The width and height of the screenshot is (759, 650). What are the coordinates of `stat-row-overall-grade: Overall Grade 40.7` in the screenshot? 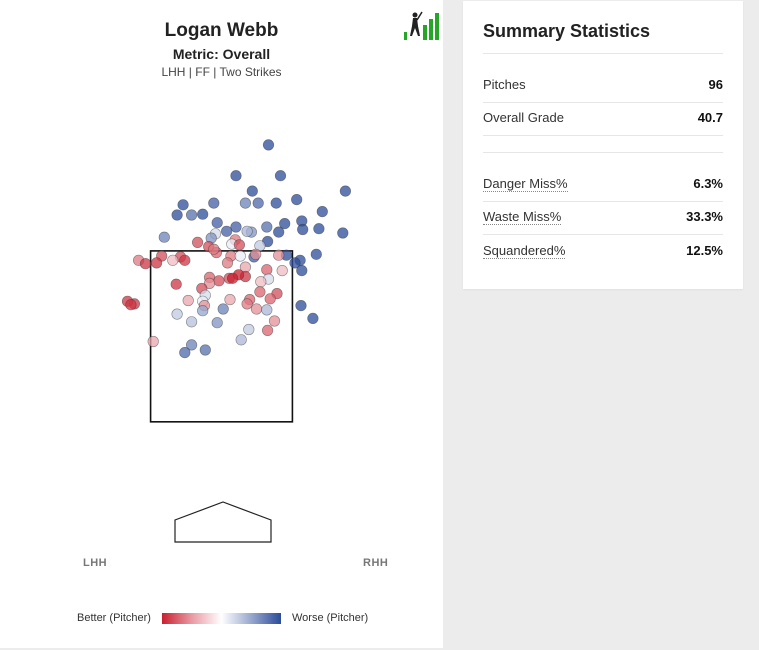 It's located at (603, 119).